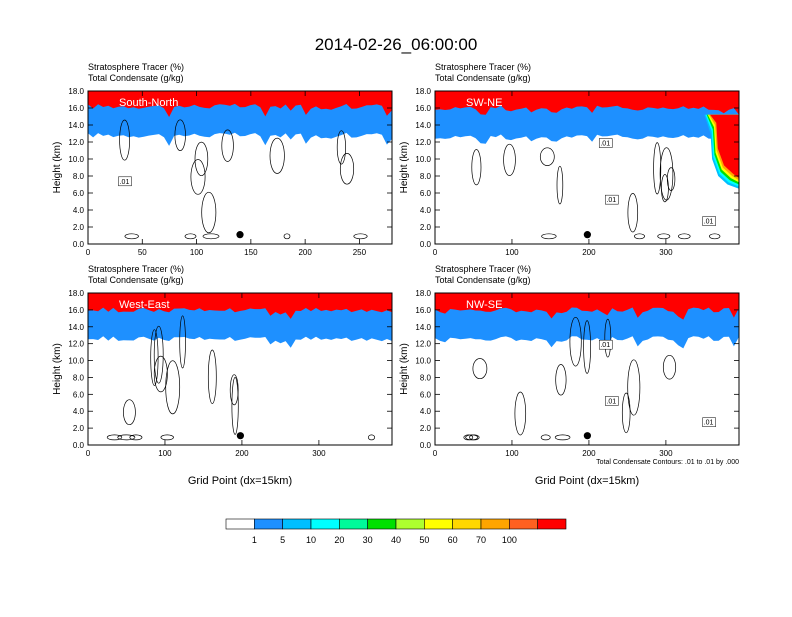 The image size is (792, 617). What do you see at coordinates (423, 293) in the screenshot?
I see `y-tick-label: 18.0` at bounding box center [423, 293].